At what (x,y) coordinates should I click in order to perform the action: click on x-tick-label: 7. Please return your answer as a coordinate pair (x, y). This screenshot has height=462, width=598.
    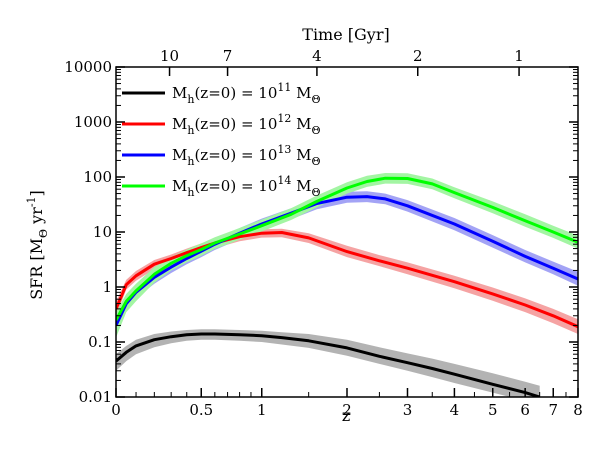
    Looking at the image, I should click on (553, 410).